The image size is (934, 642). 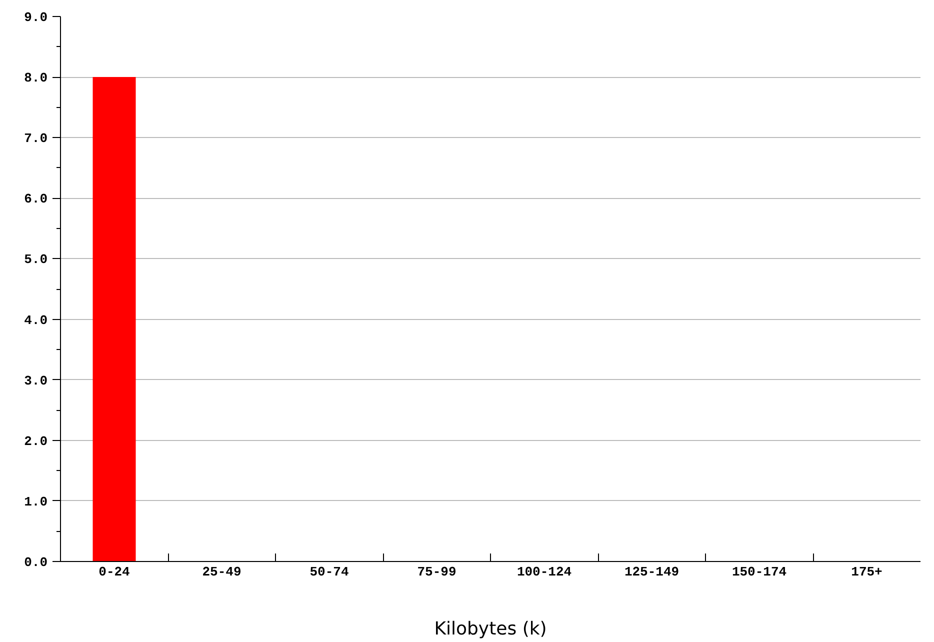 What do you see at coordinates (36, 441) in the screenshot?
I see `y-tick-label: 2.0` at bounding box center [36, 441].